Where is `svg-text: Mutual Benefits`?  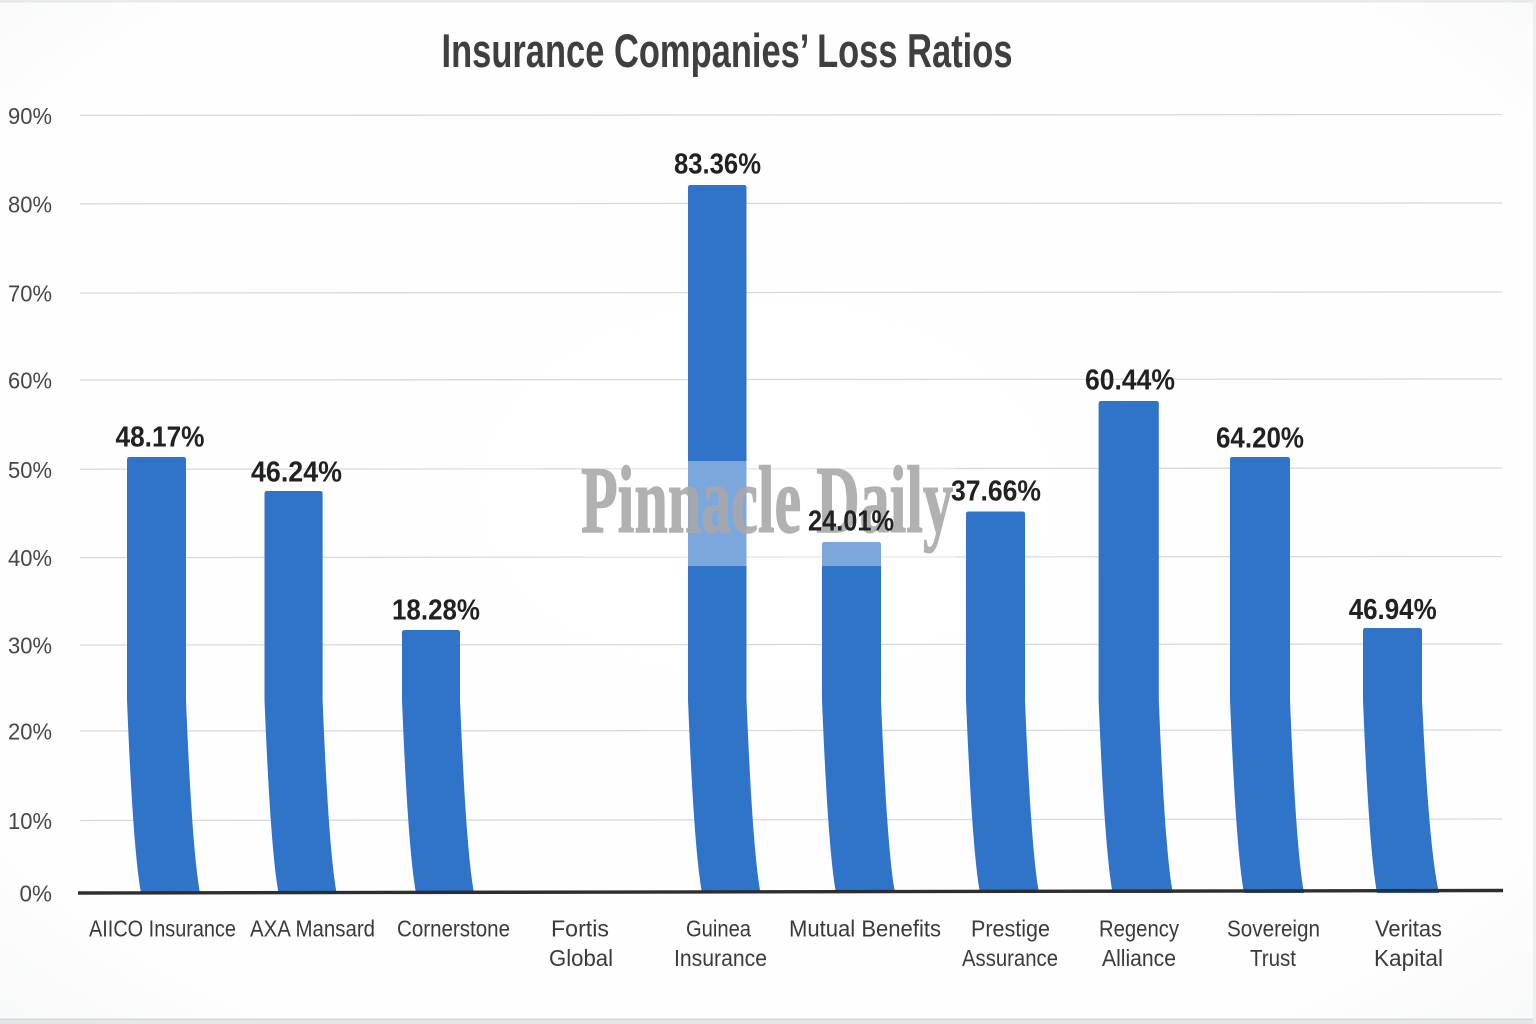
svg-text: Mutual Benefits is located at coordinates (865, 929).